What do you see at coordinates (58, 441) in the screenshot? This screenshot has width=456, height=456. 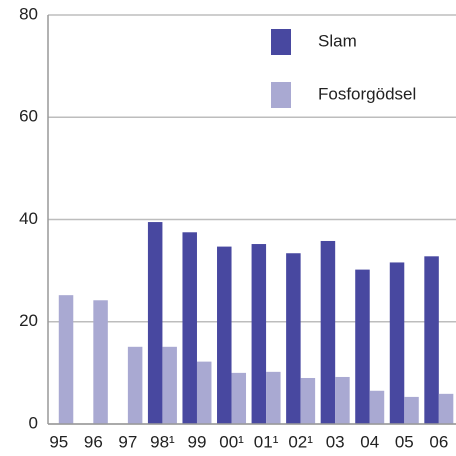 I see `x-tick-label: 95` at bounding box center [58, 441].